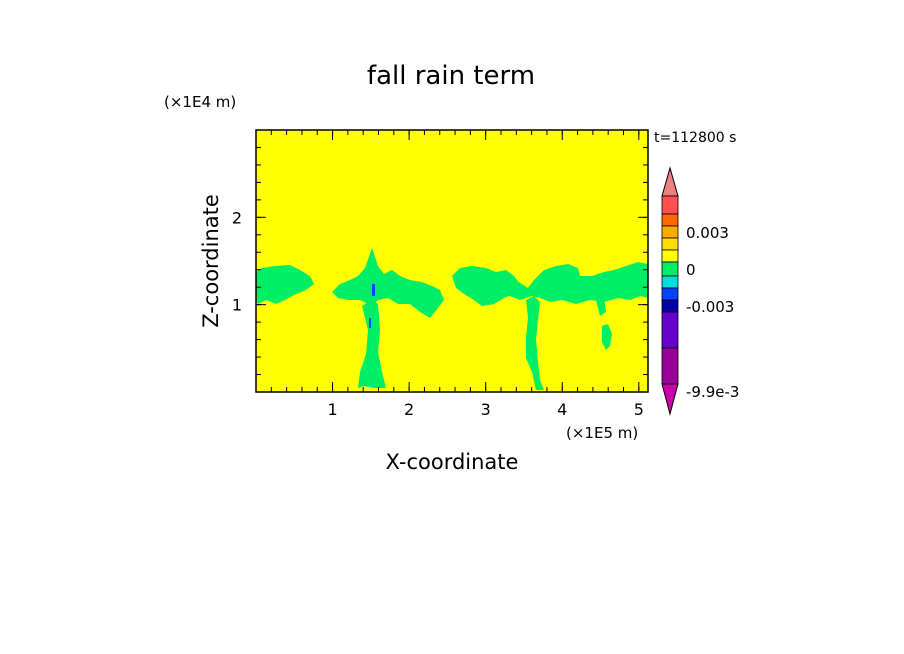  What do you see at coordinates (707, 233) in the screenshot?
I see `colorbar-tick-label: 0.003` at bounding box center [707, 233].